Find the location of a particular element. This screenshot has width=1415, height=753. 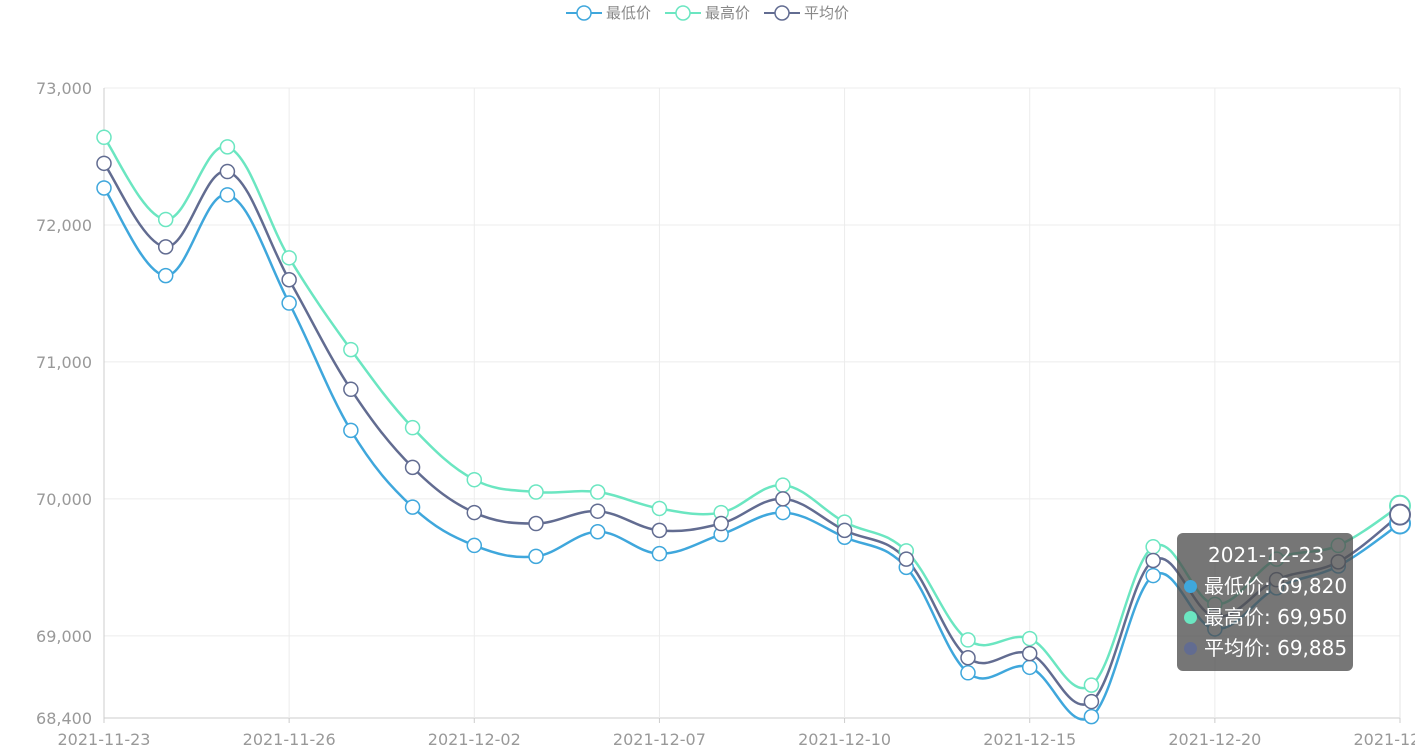

y-tick-label: 70,000 is located at coordinates (64, 499).